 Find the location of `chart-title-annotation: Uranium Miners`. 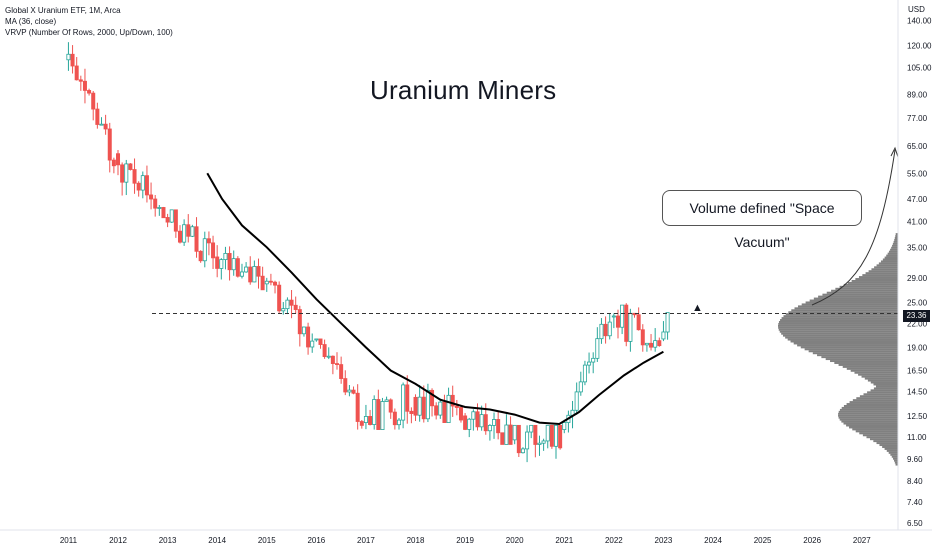

chart-title-annotation: Uranium Miners is located at coordinates (463, 90).